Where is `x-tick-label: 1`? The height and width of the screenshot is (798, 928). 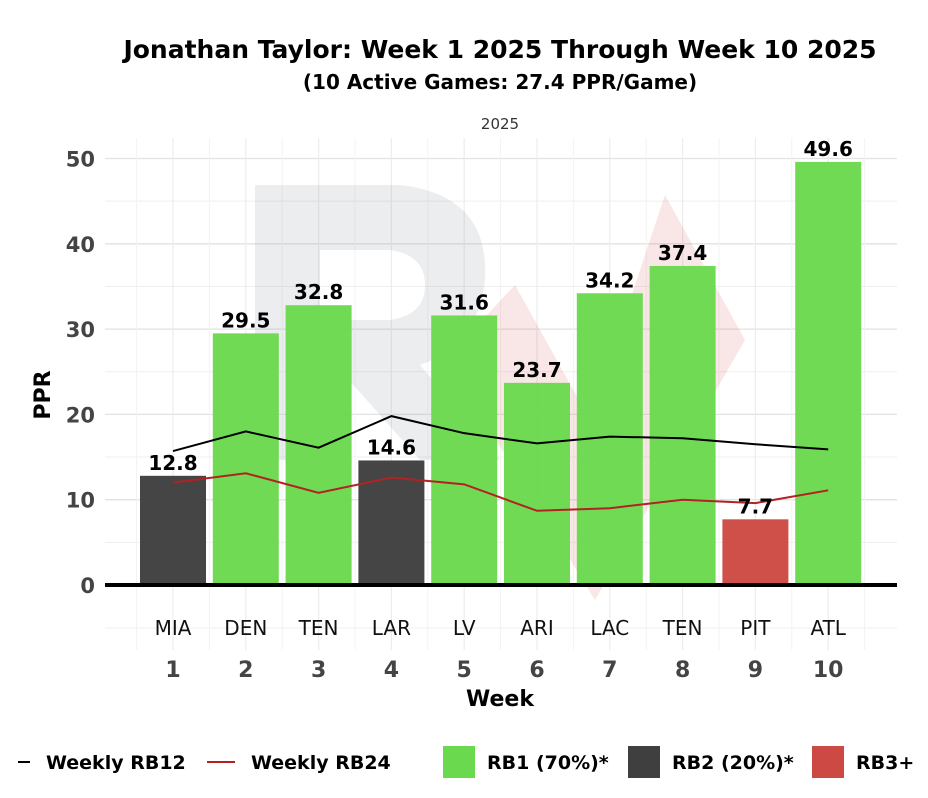 x-tick-label: 1 is located at coordinates (172, 670).